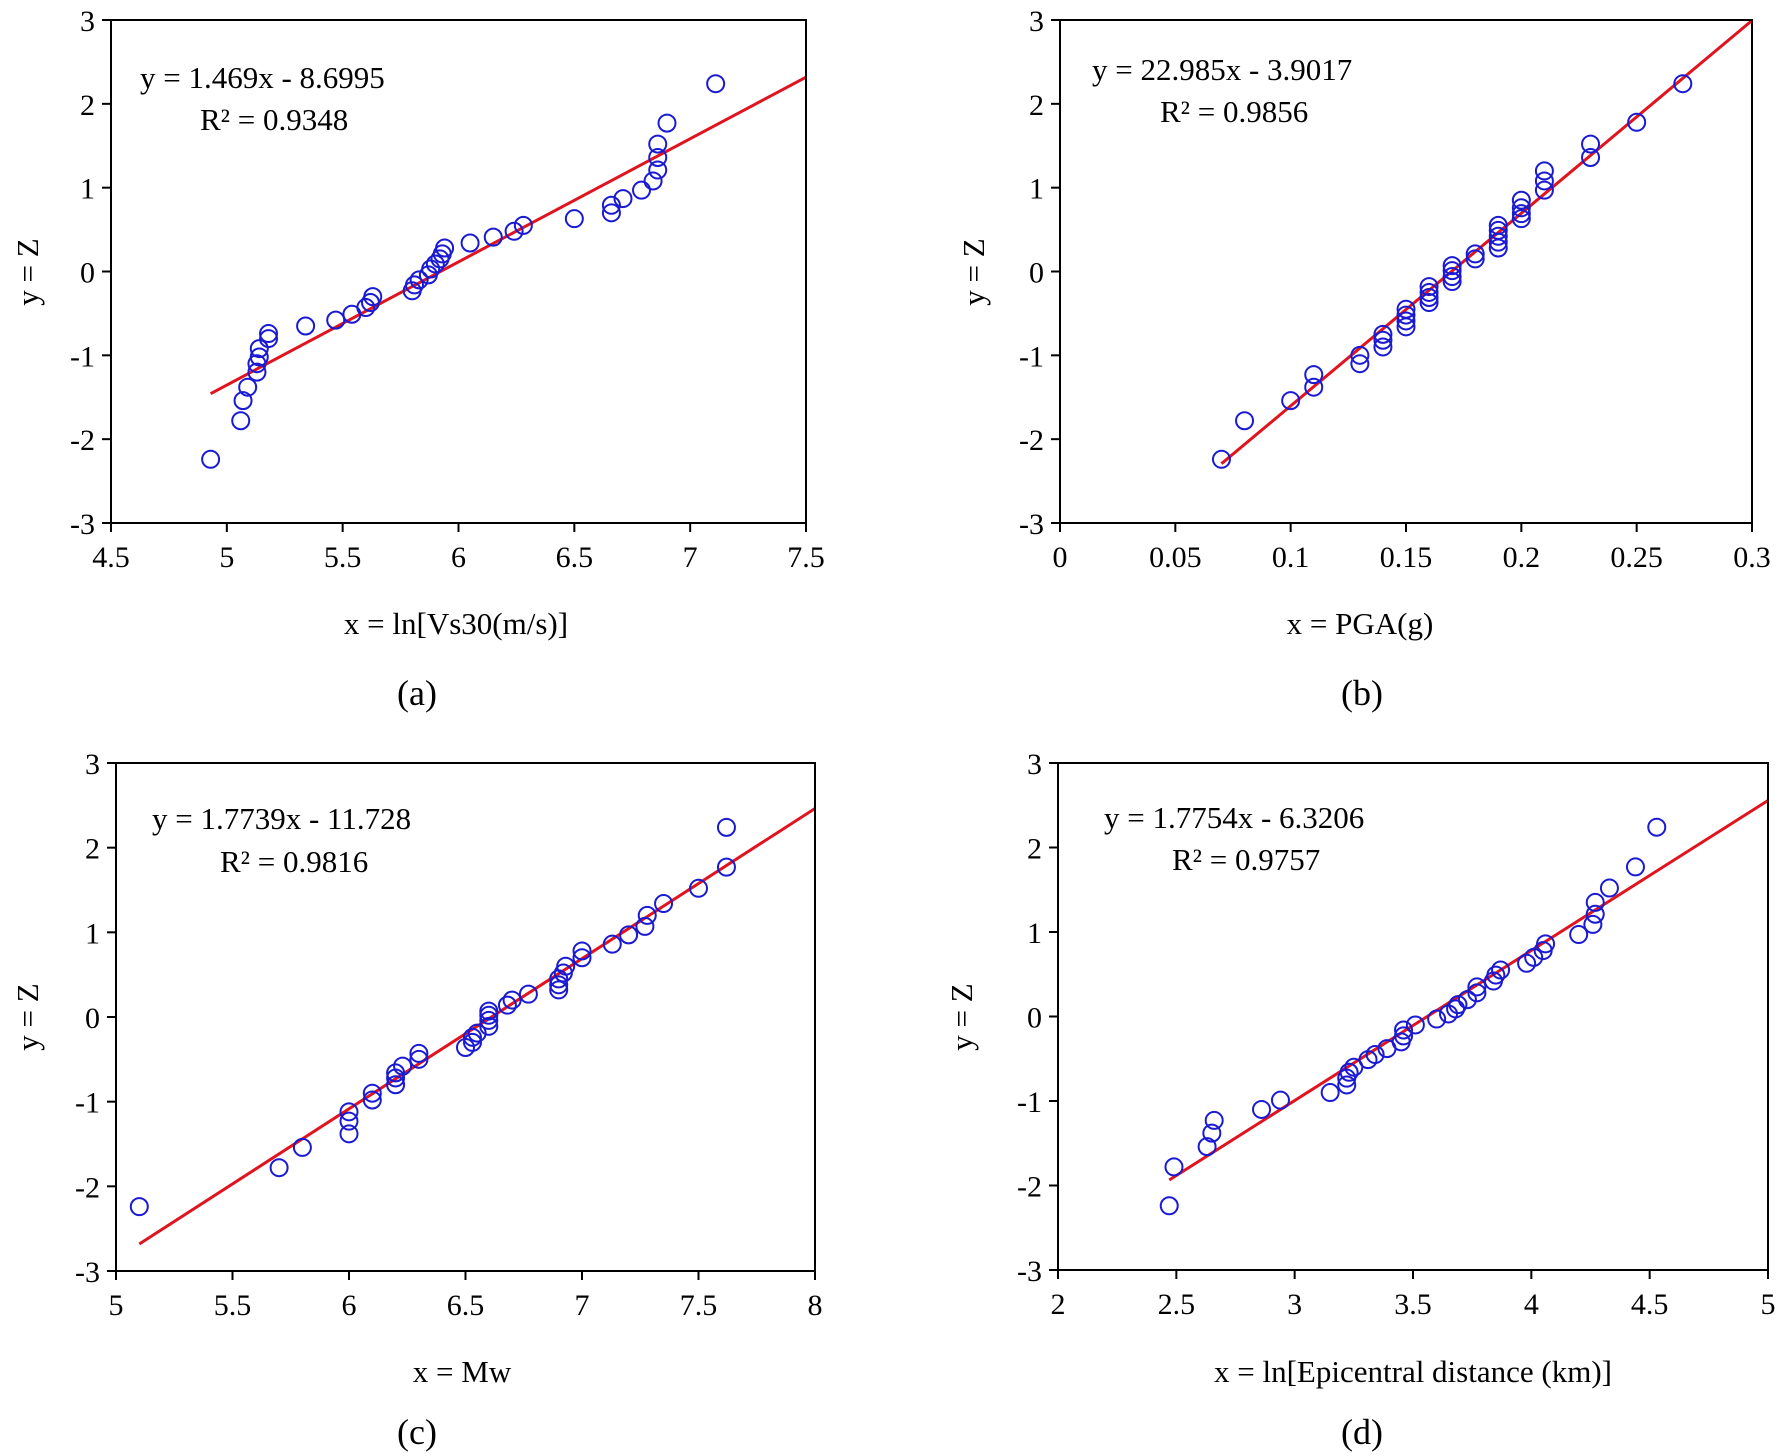 The height and width of the screenshot is (1456, 1779). Describe the element at coordinates (806, 557) in the screenshot. I see `panel-a-x-tick-label: 7.5` at that location.